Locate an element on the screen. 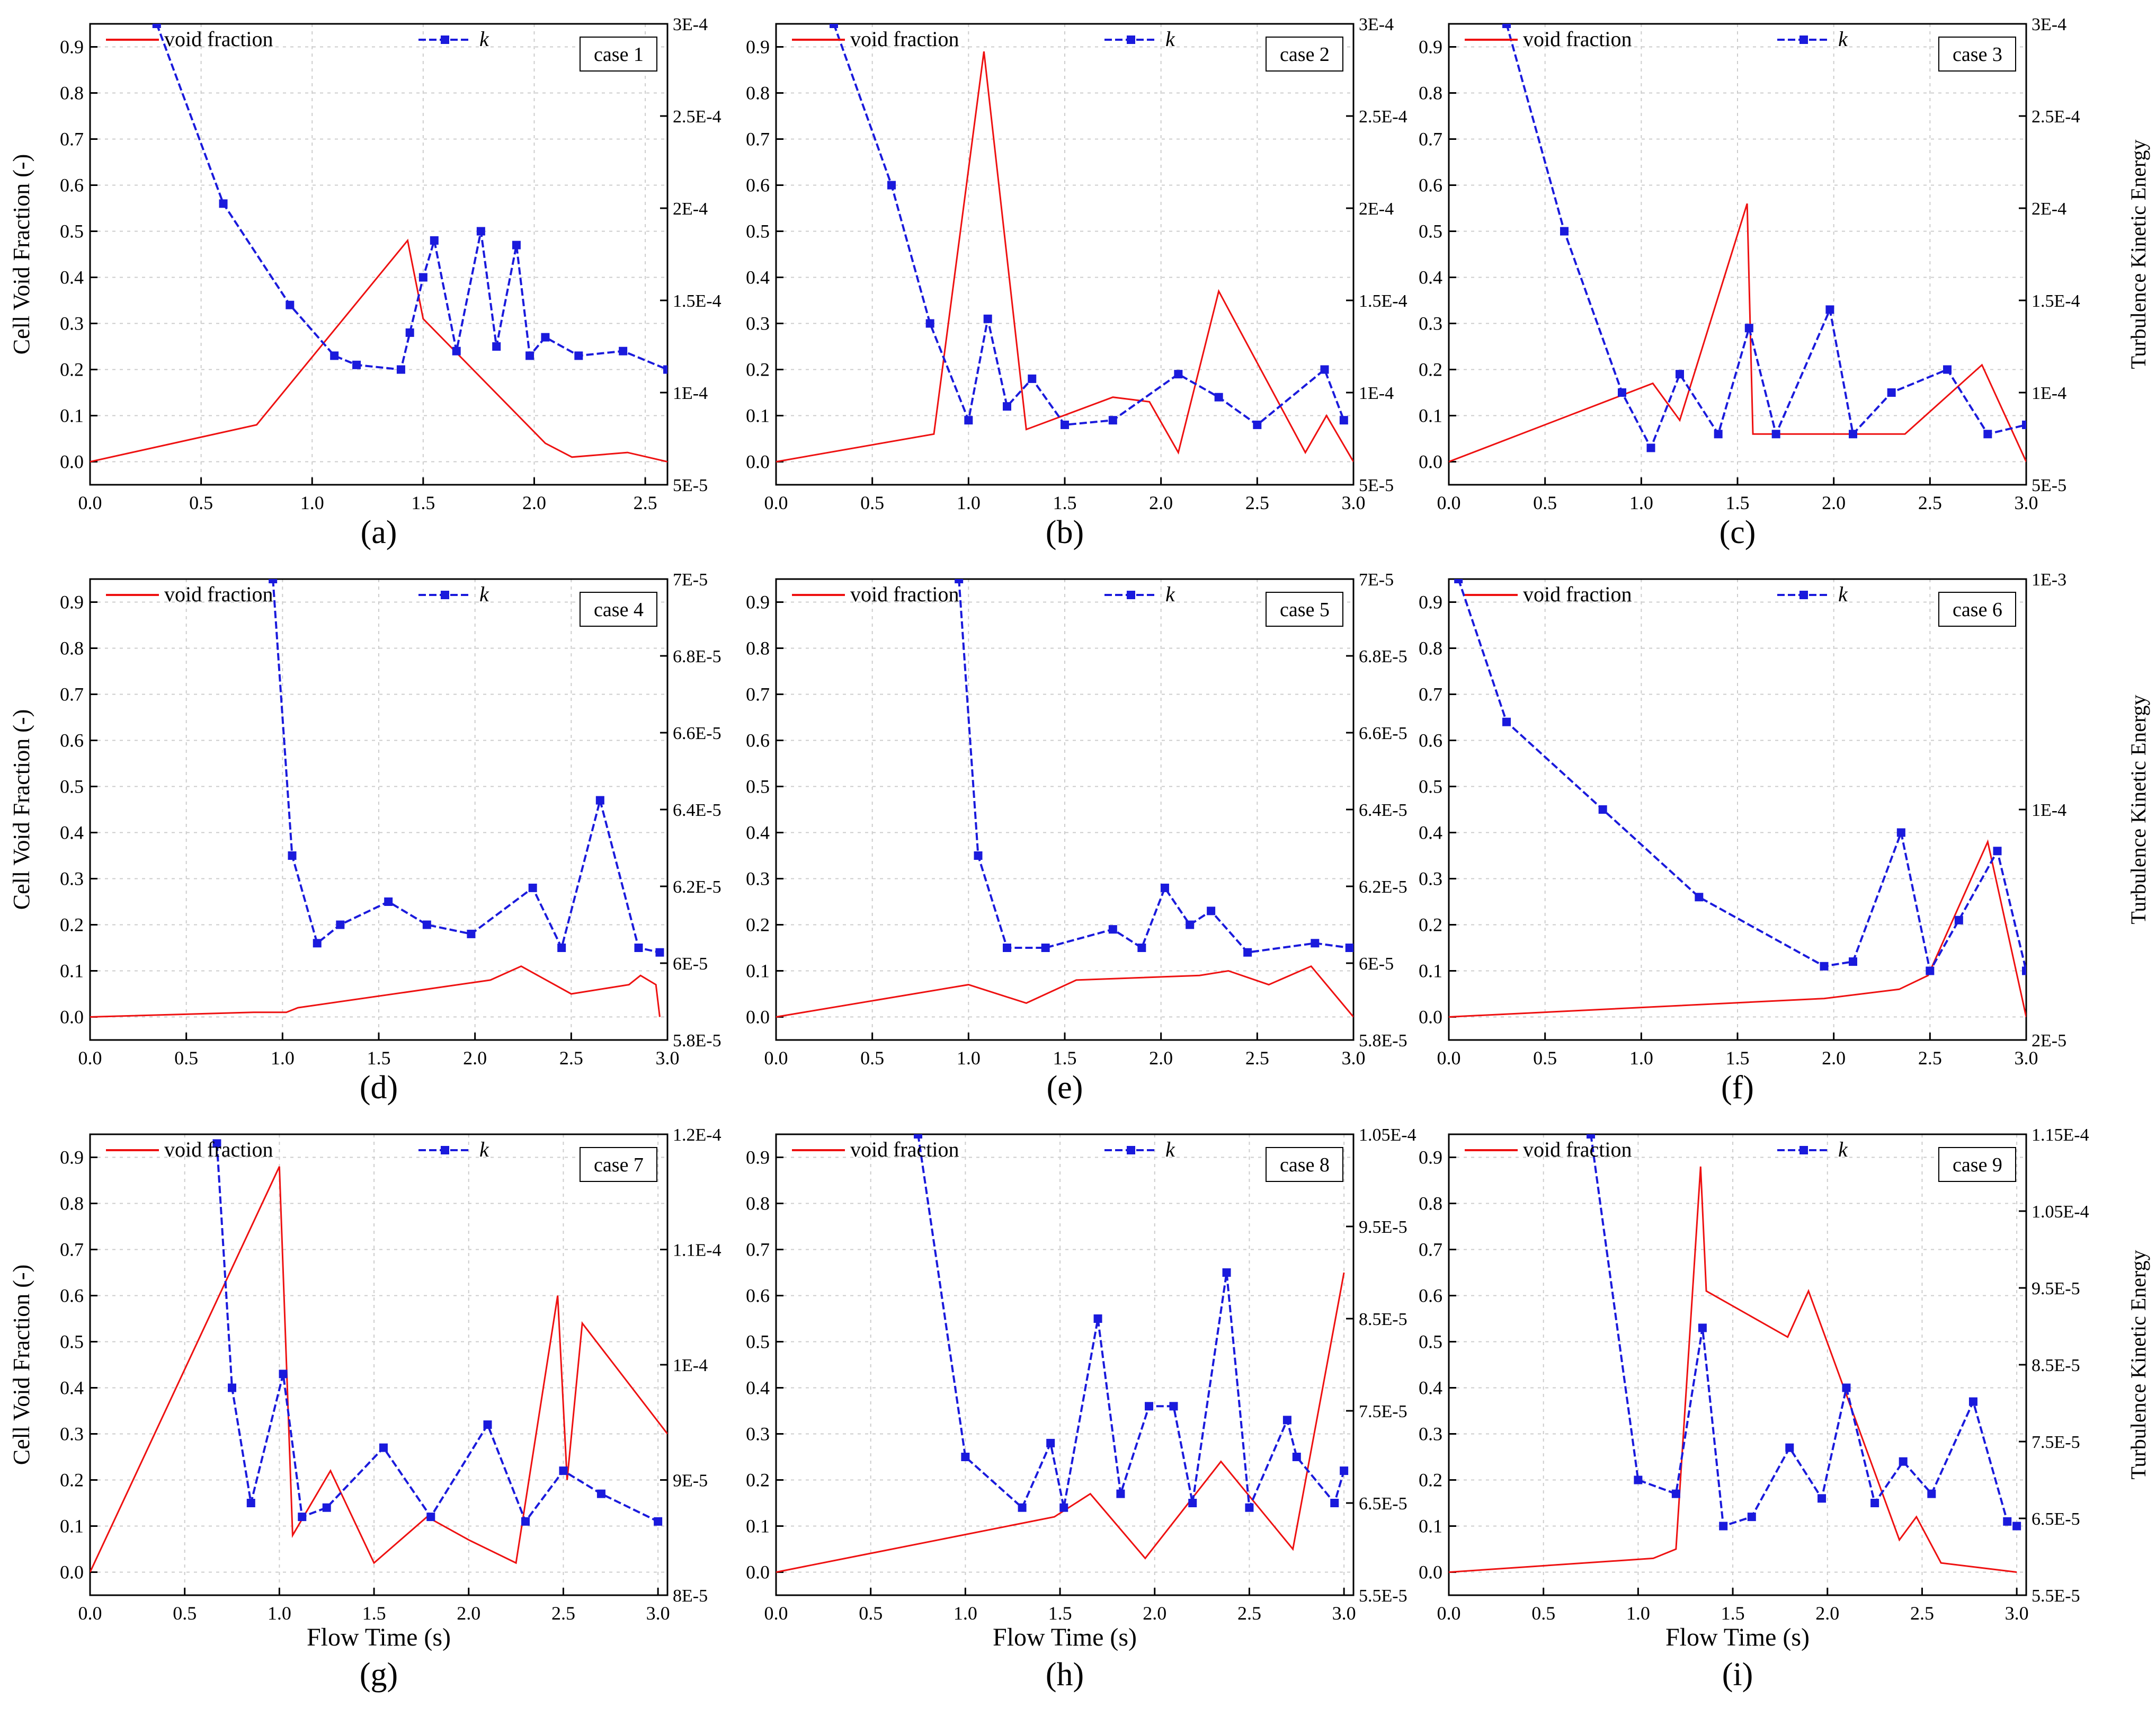 This screenshot has width=2156, height=1725. y2-tick-label: 6.5E-5 is located at coordinates (1383, 1504).